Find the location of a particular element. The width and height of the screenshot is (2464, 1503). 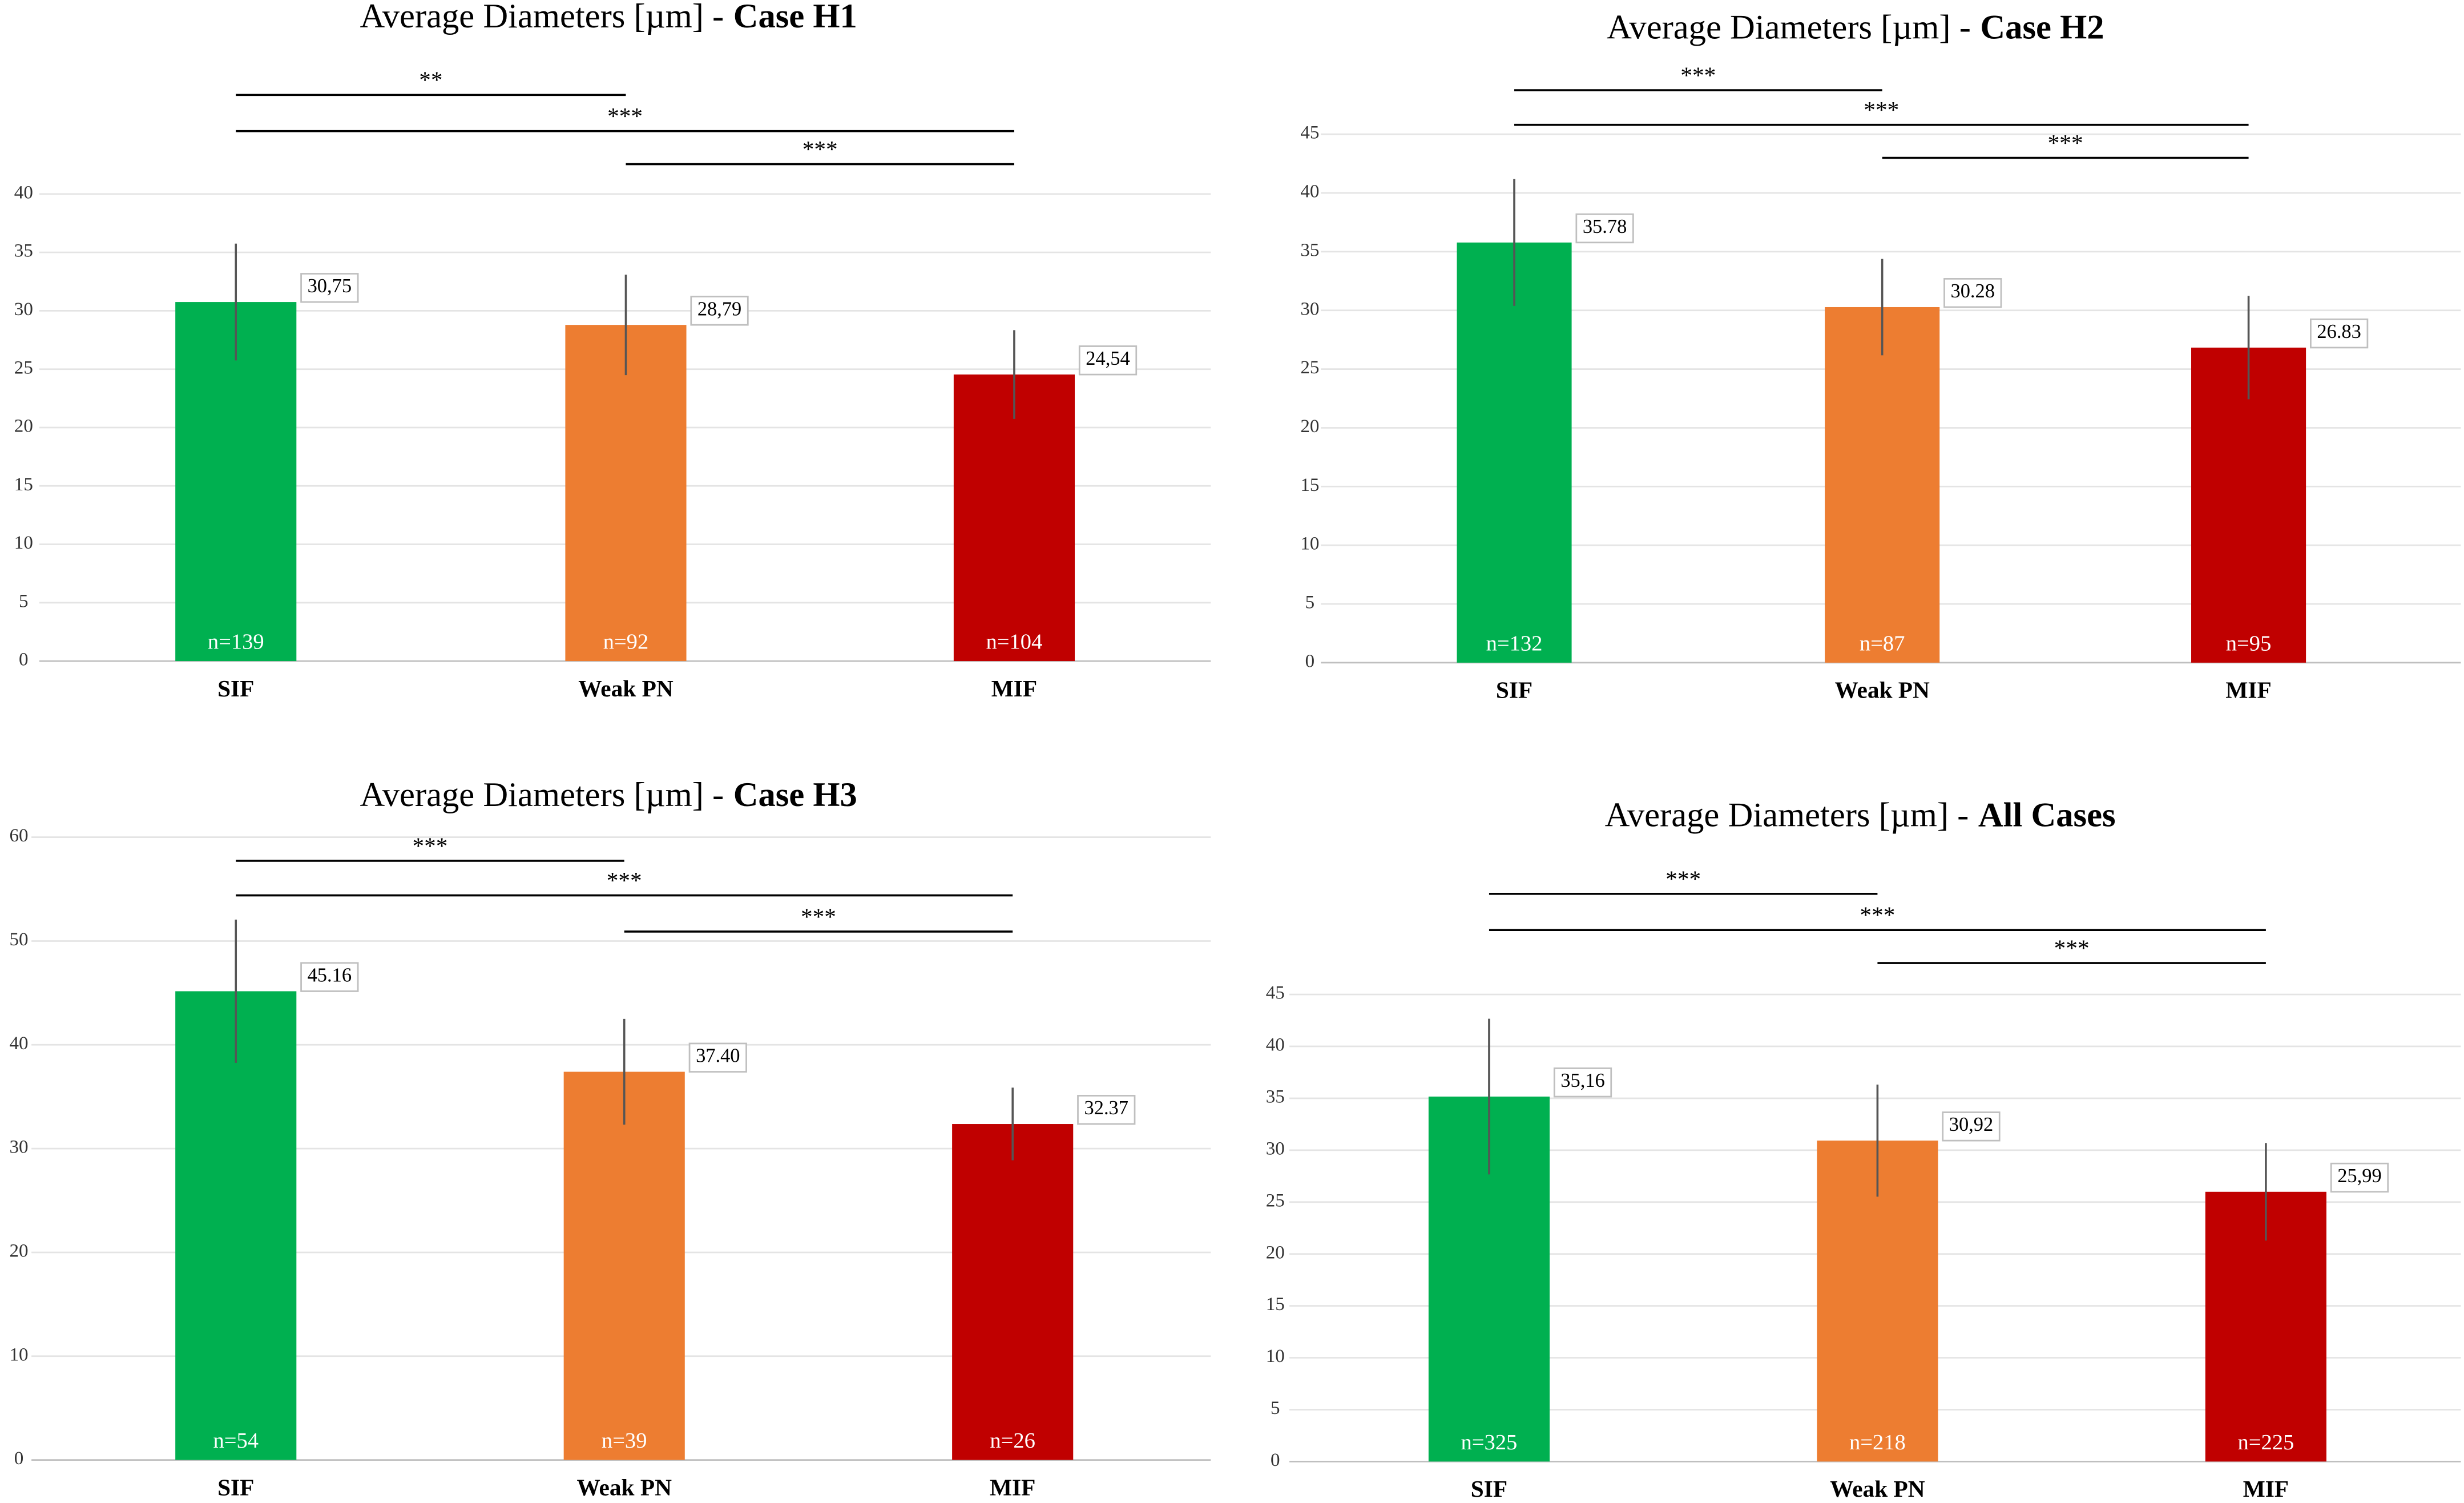

chart-title: Average Diameters [µm] - Case H3 is located at coordinates (608, 795).